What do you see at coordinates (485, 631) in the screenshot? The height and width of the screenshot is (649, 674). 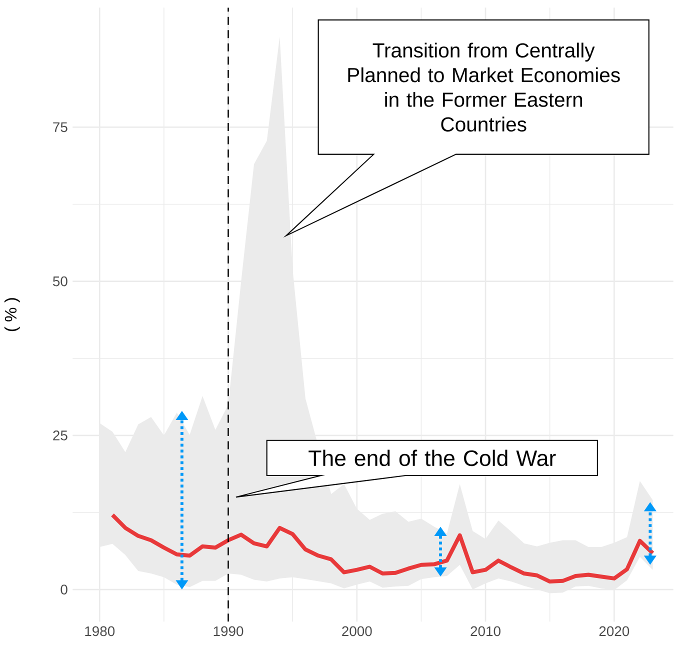 I see `x-tick-label: 2010` at bounding box center [485, 631].